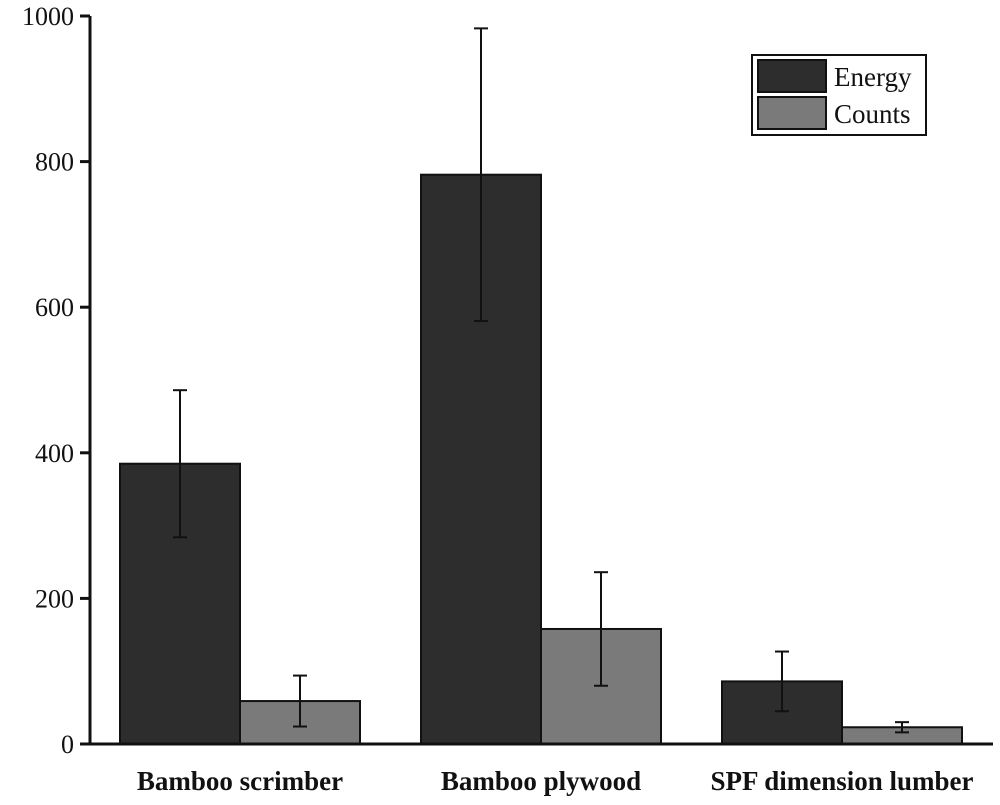 Image resolution: width=1000 pixels, height=805 pixels. What do you see at coordinates (240, 781) in the screenshot?
I see `x-category-label: Bamboo scrimber` at bounding box center [240, 781].